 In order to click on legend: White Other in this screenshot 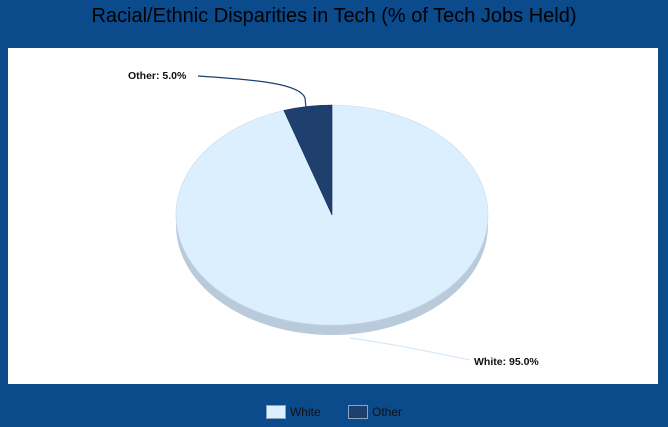, I will do `click(334, 413)`.